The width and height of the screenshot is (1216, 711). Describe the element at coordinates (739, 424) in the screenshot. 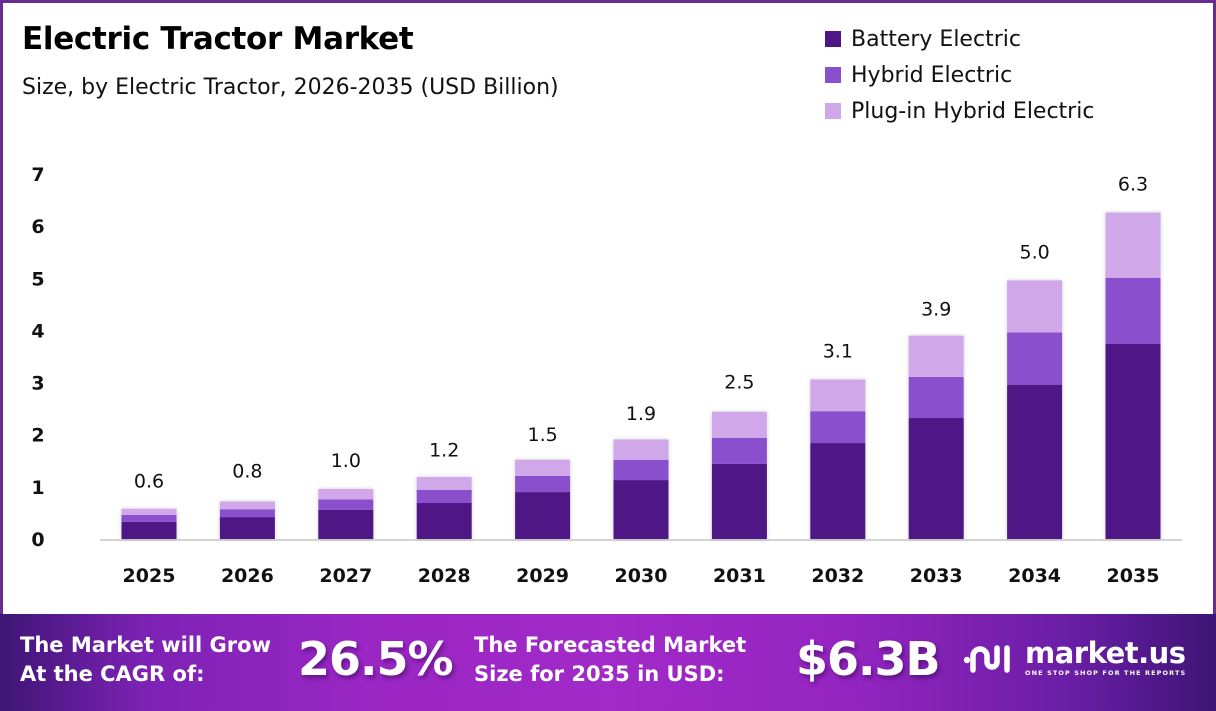

I see `bar-segment-plug-in-hybrid-electric-2031` at that location.